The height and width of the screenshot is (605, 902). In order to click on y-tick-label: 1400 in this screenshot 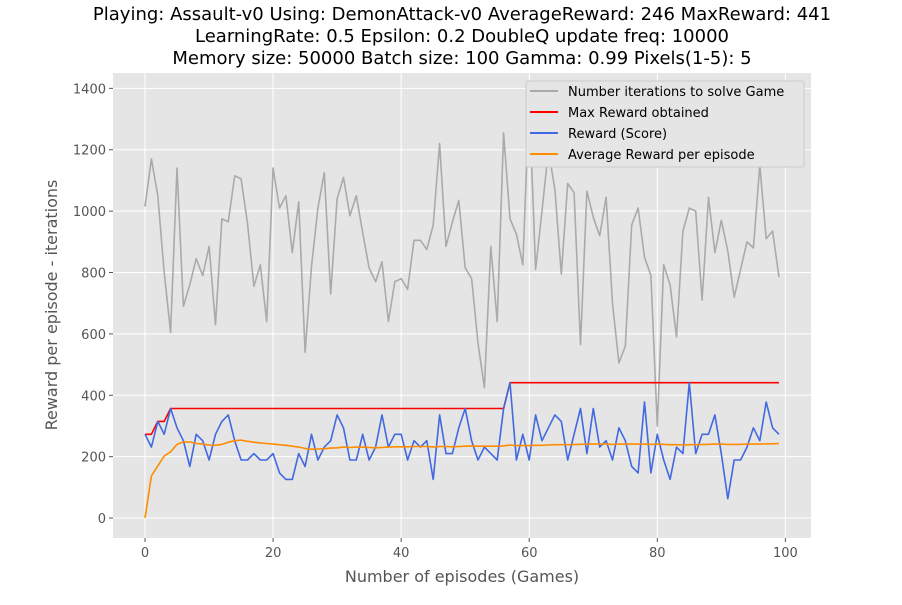, I will do `click(89, 89)`.